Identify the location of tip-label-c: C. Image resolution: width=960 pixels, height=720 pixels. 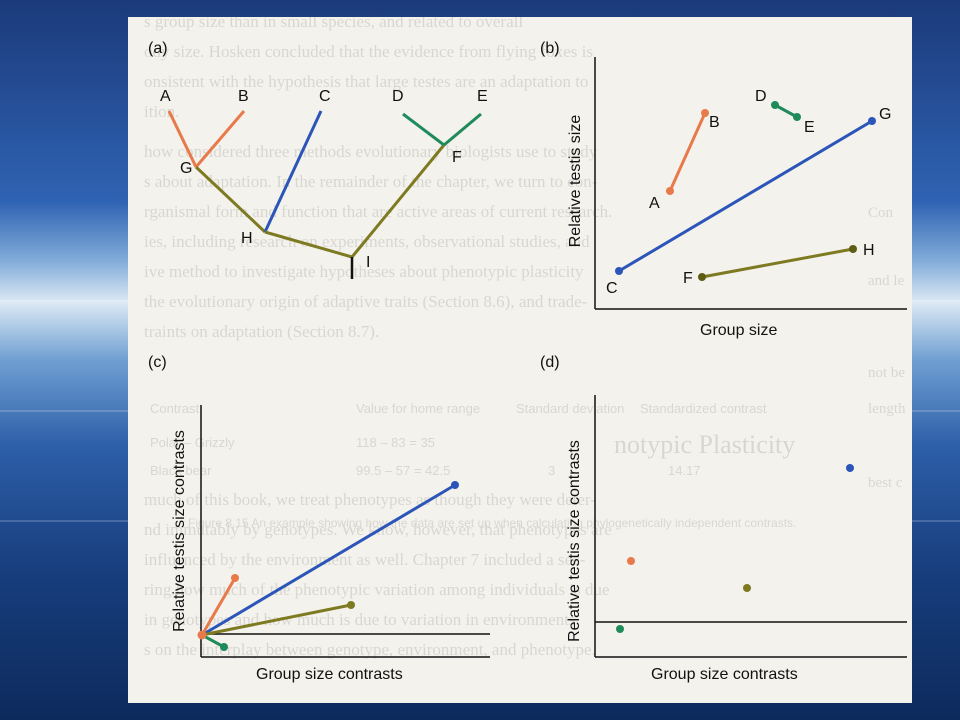
(325, 96).